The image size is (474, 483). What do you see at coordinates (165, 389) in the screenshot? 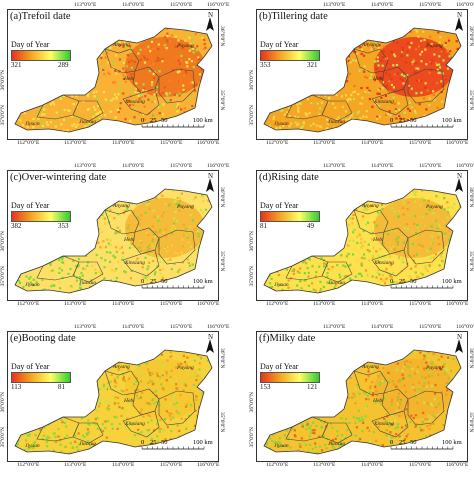
I see `dense-zone` at bounding box center [165, 389].